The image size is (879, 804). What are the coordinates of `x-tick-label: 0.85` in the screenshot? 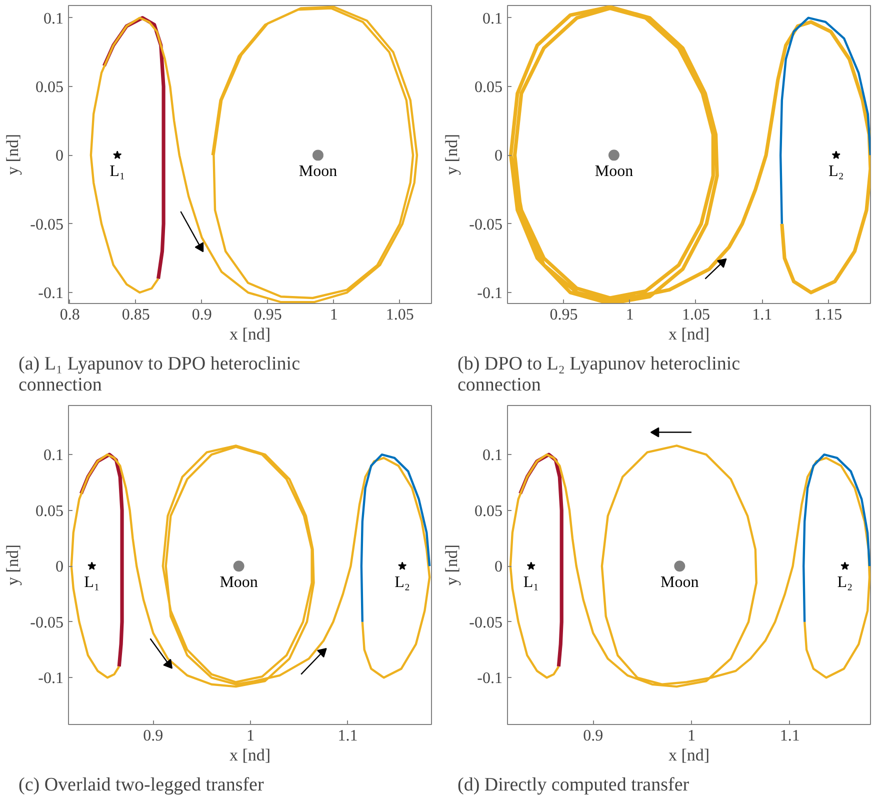 It's located at (136, 315).